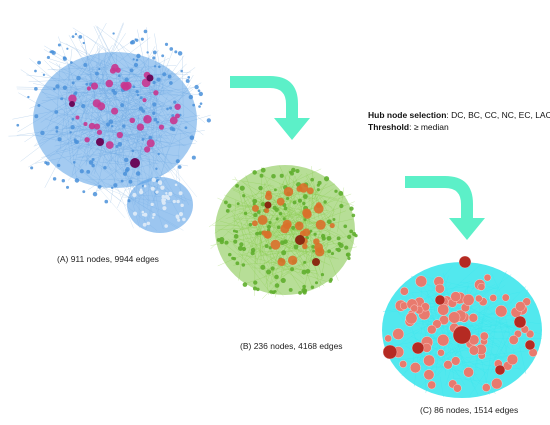  I want to click on threshold-label: Threshold, so click(388, 127).